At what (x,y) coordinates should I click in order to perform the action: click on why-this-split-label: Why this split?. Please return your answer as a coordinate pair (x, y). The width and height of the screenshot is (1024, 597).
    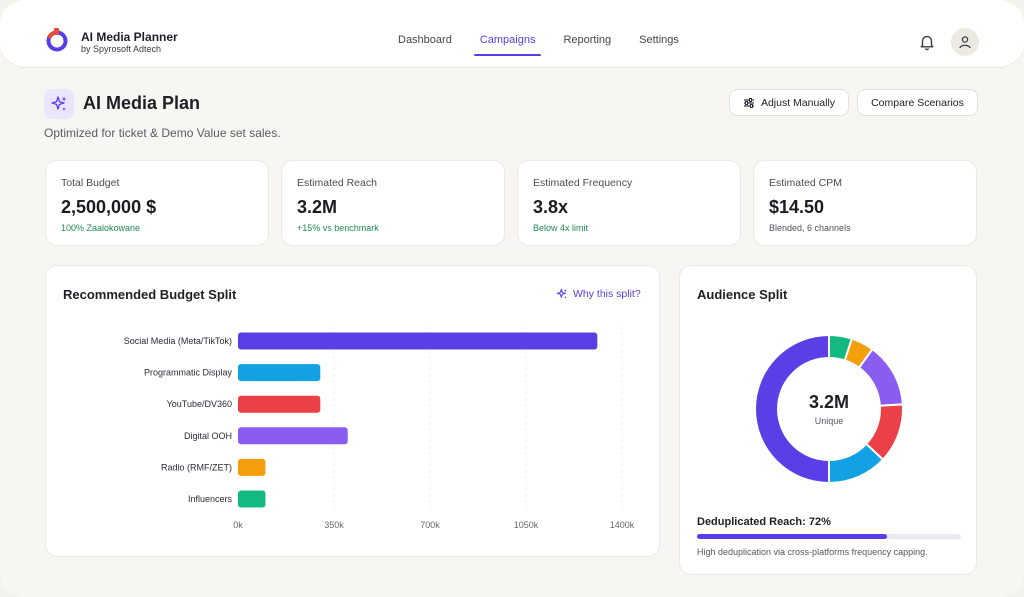
    Looking at the image, I should click on (607, 294).